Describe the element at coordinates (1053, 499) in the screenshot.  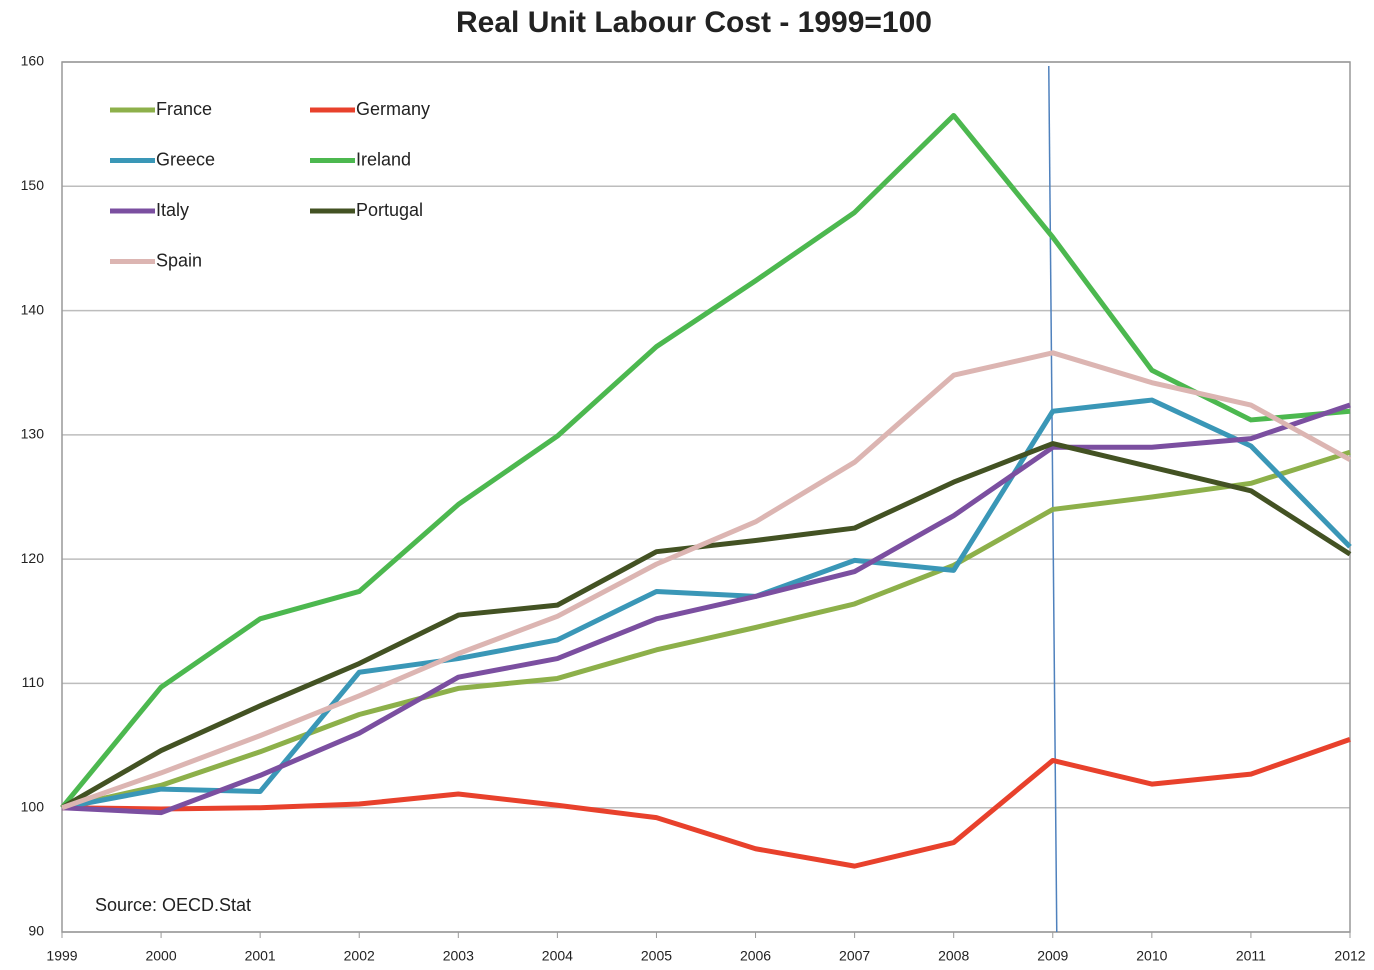
I see `marker-line` at that location.